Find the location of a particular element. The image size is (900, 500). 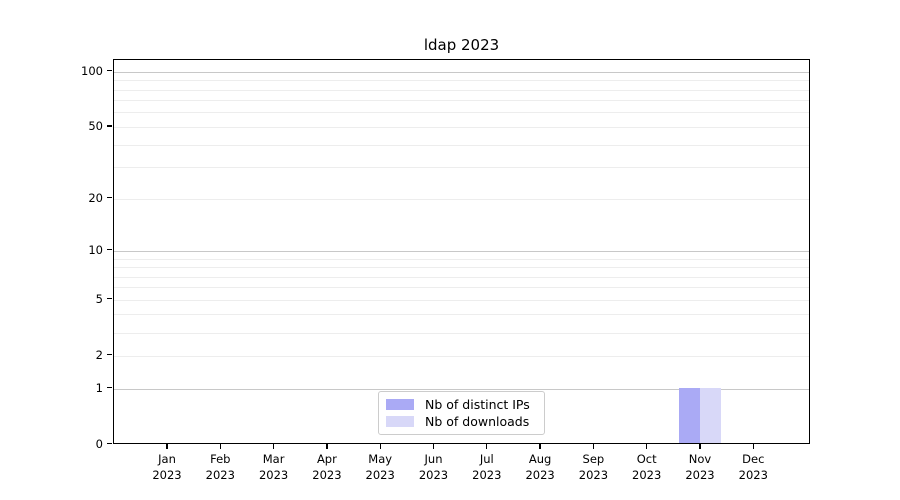

y-tick-label: 5 is located at coordinates (99, 298).